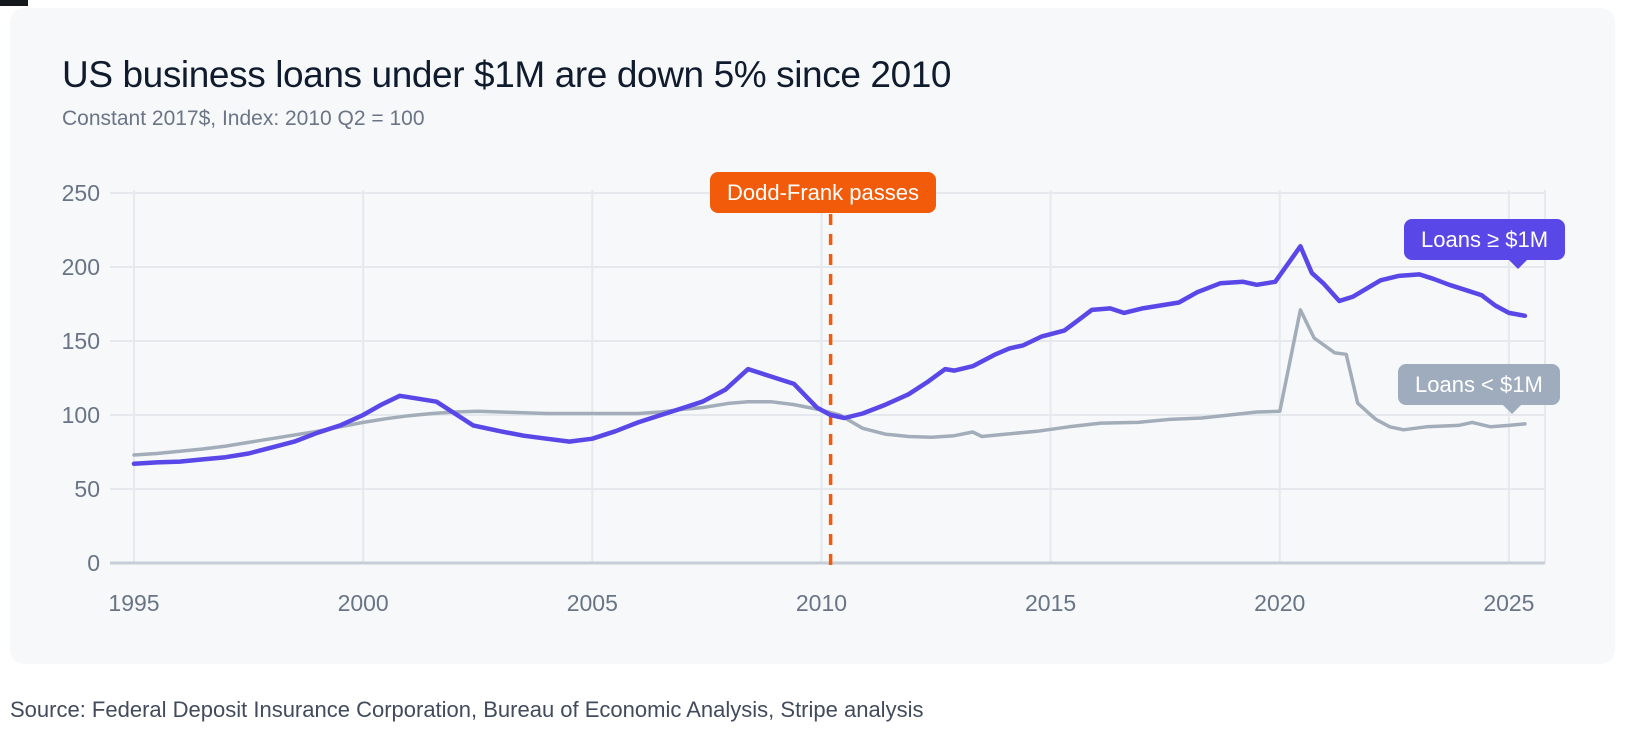 The width and height of the screenshot is (1627, 745). I want to click on dodd-frank-annotation-label: Dodd-Frank passes, so click(823, 192).